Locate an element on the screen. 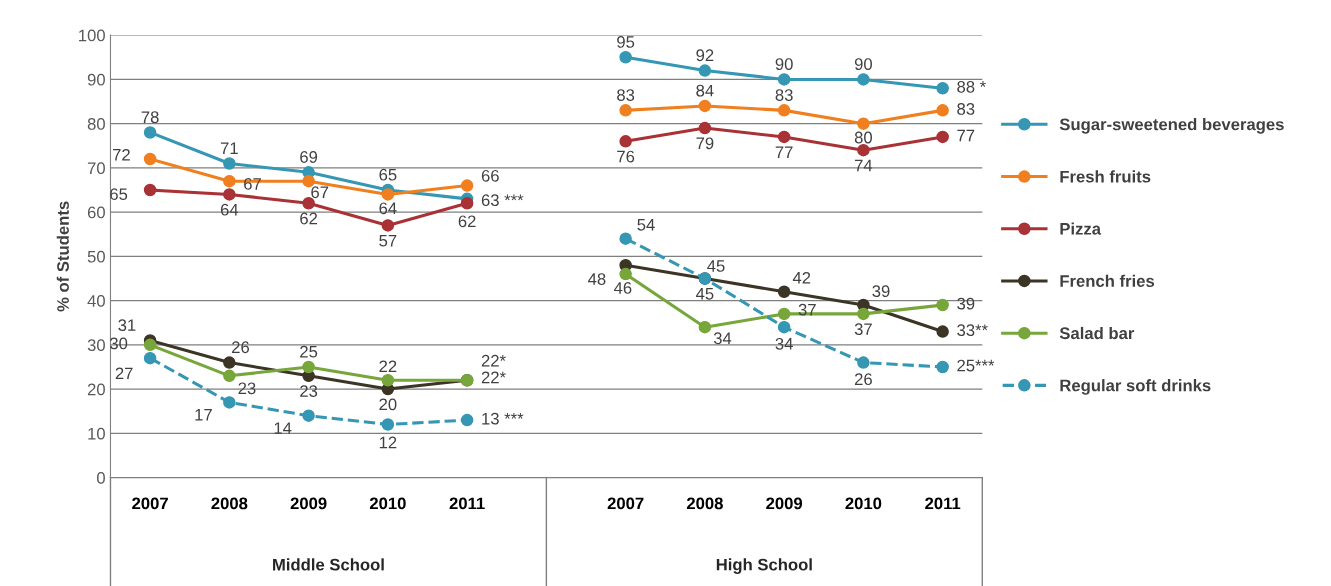 This screenshot has width=1331, height=586. data-label: 65 is located at coordinates (388, 174).